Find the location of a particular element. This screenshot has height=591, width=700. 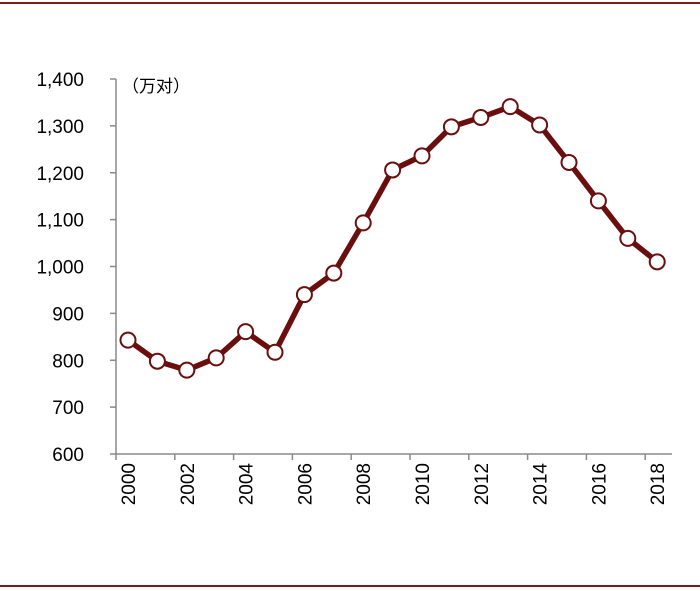

y-axis: 1,400 1,300 1,200 1,100 1,000 900 800 700 600 is located at coordinates (76, 268).